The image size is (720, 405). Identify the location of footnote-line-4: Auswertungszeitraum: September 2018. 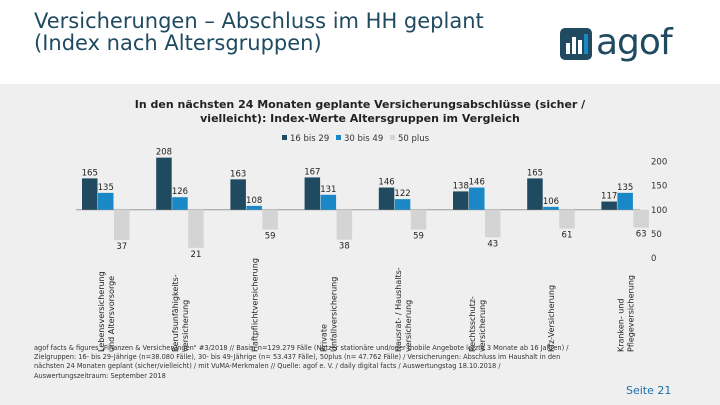
(100, 375).